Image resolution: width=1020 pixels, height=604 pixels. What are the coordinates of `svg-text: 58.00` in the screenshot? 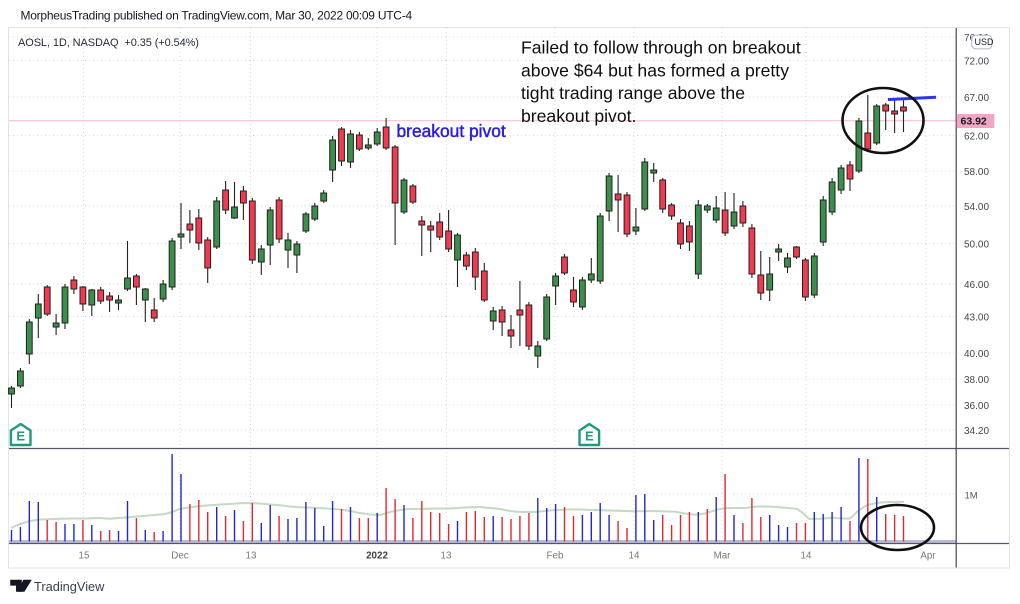 It's located at (976, 172).